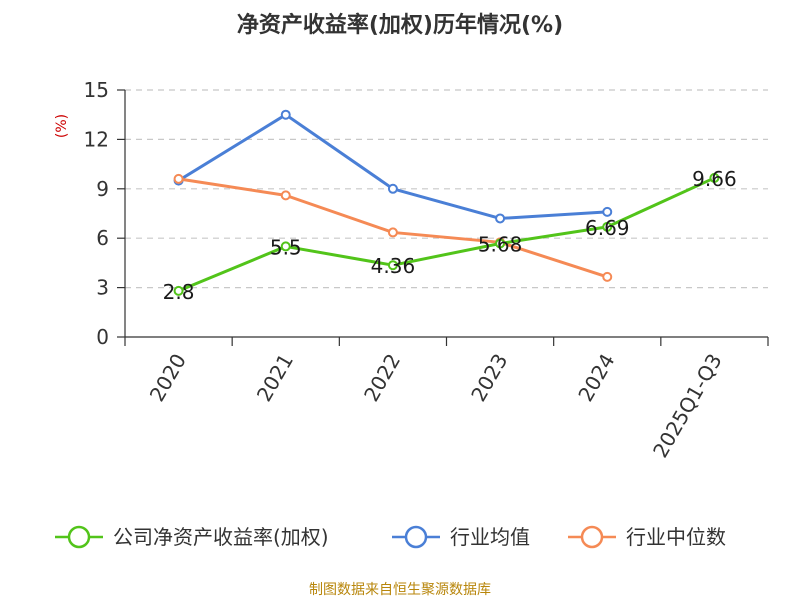 This screenshot has height=600, width=800. What do you see at coordinates (102, 189) in the screenshot?
I see `y-tick-label: 9` at bounding box center [102, 189].